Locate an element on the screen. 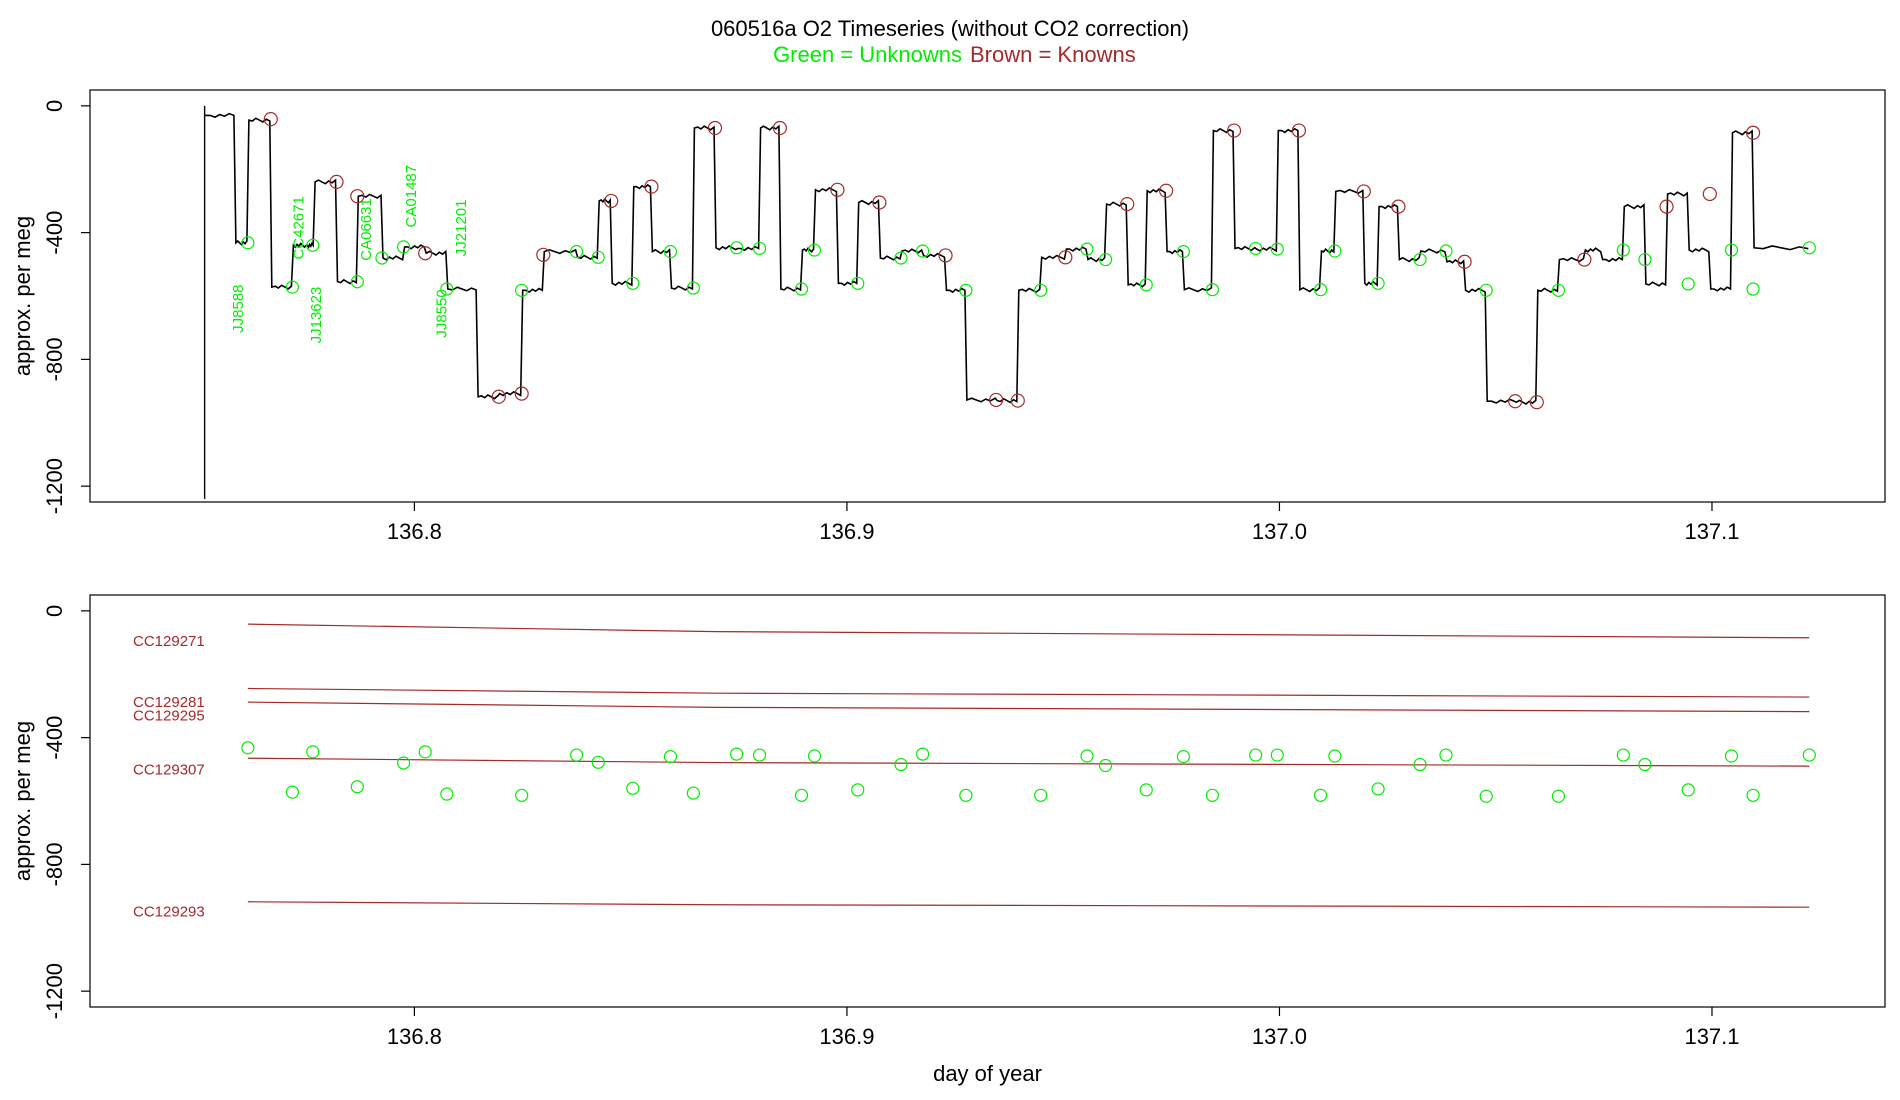 The width and height of the screenshot is (1900, 1100). legend-knowns: Brown = Knowns is located at coordinates (1053, 54).